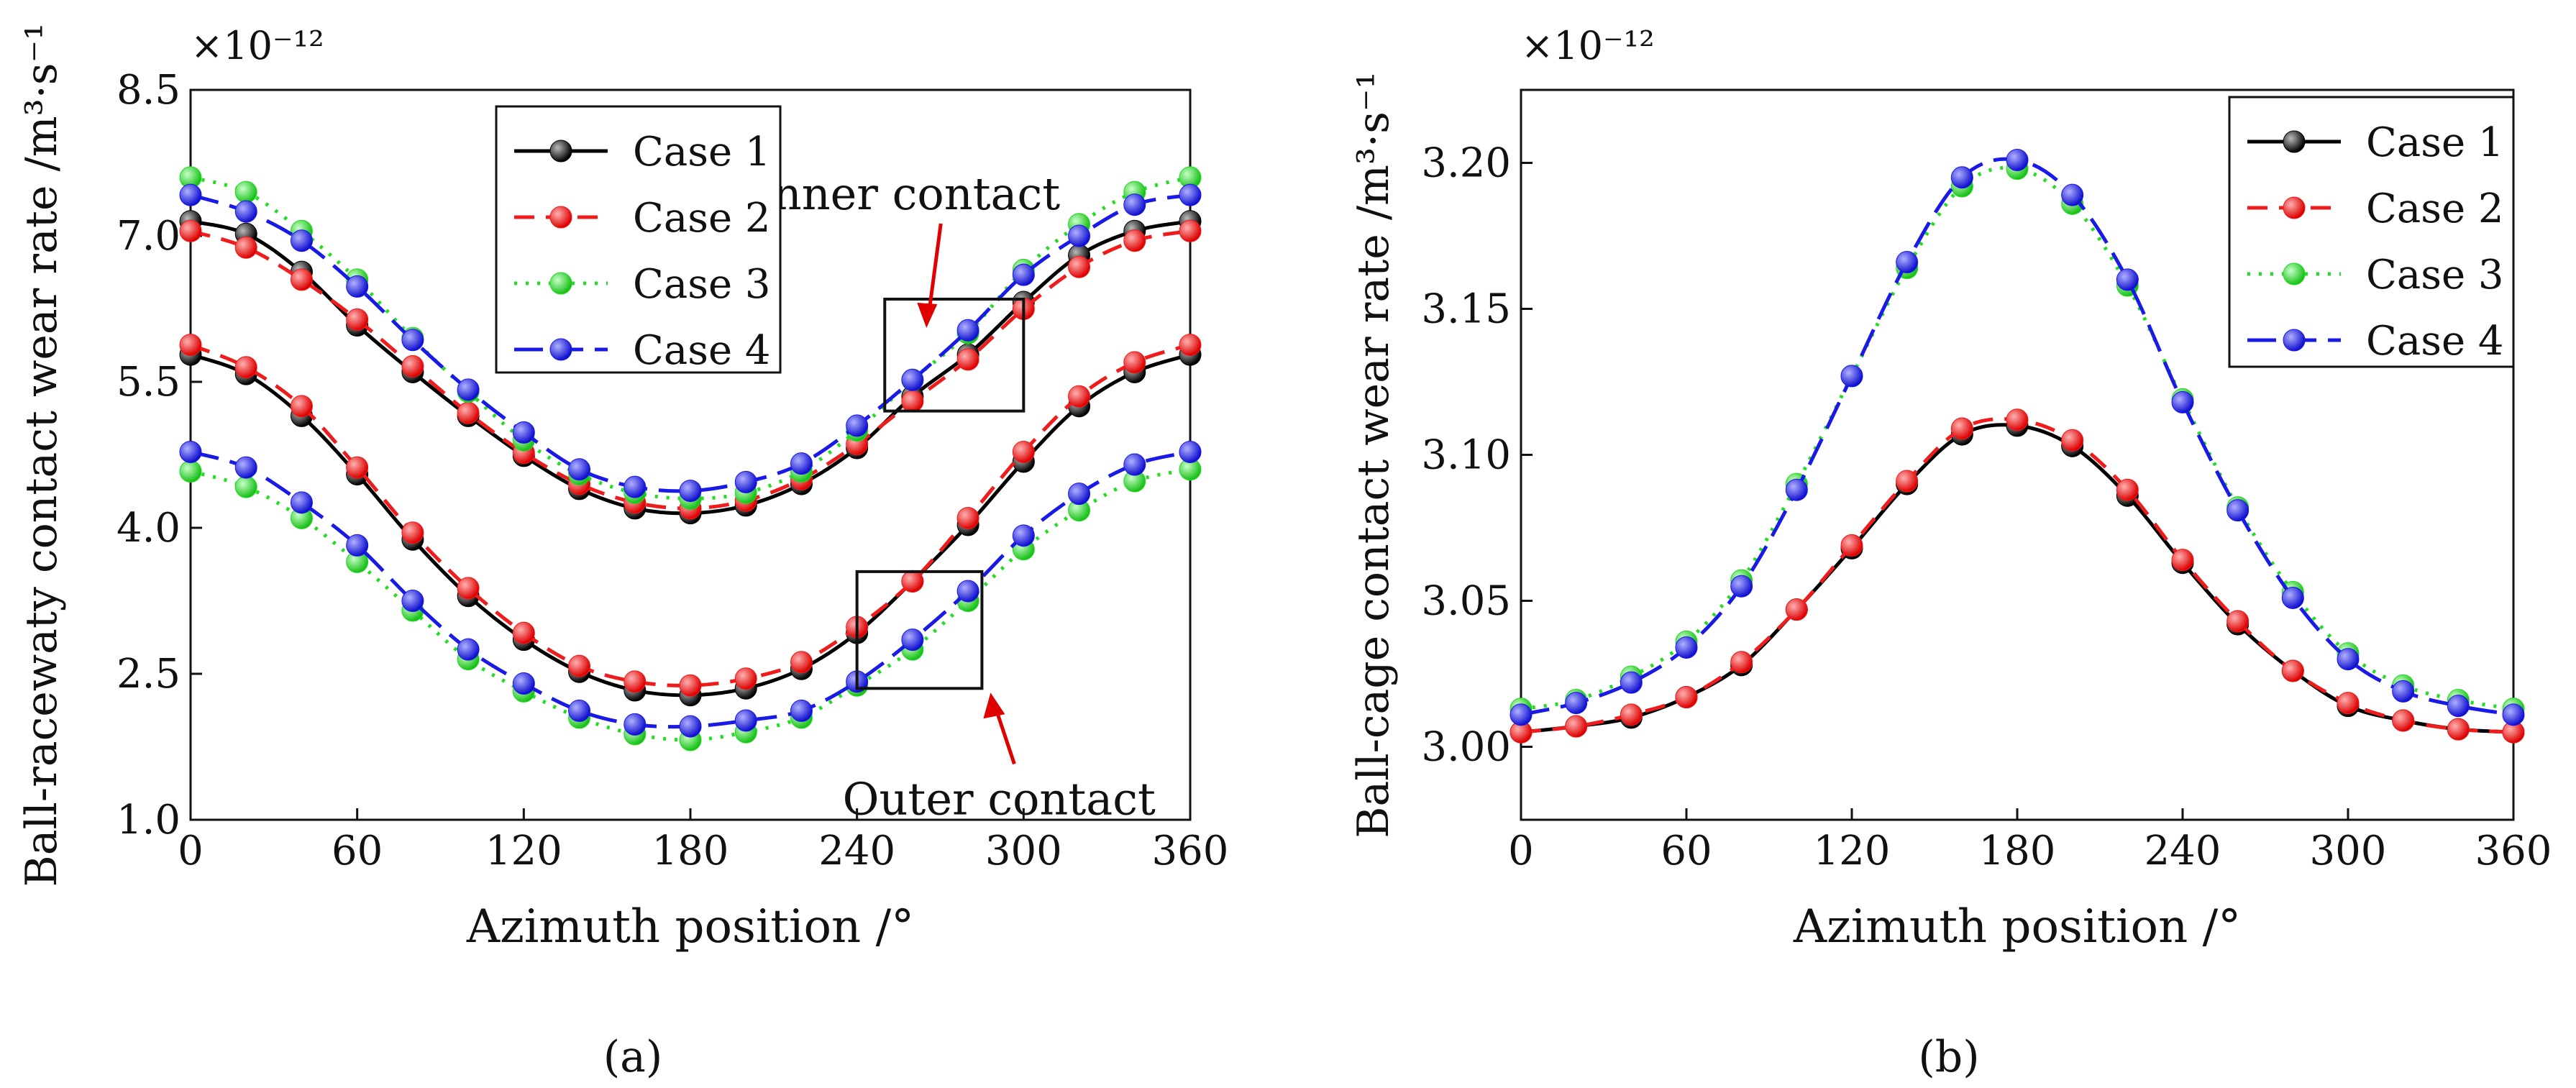 This screenshot has height=1088, width=2576. I want to click on y-axis-label: Ball-racewaty contact wear rate /m³·s⁻¹, so click(42, 455).